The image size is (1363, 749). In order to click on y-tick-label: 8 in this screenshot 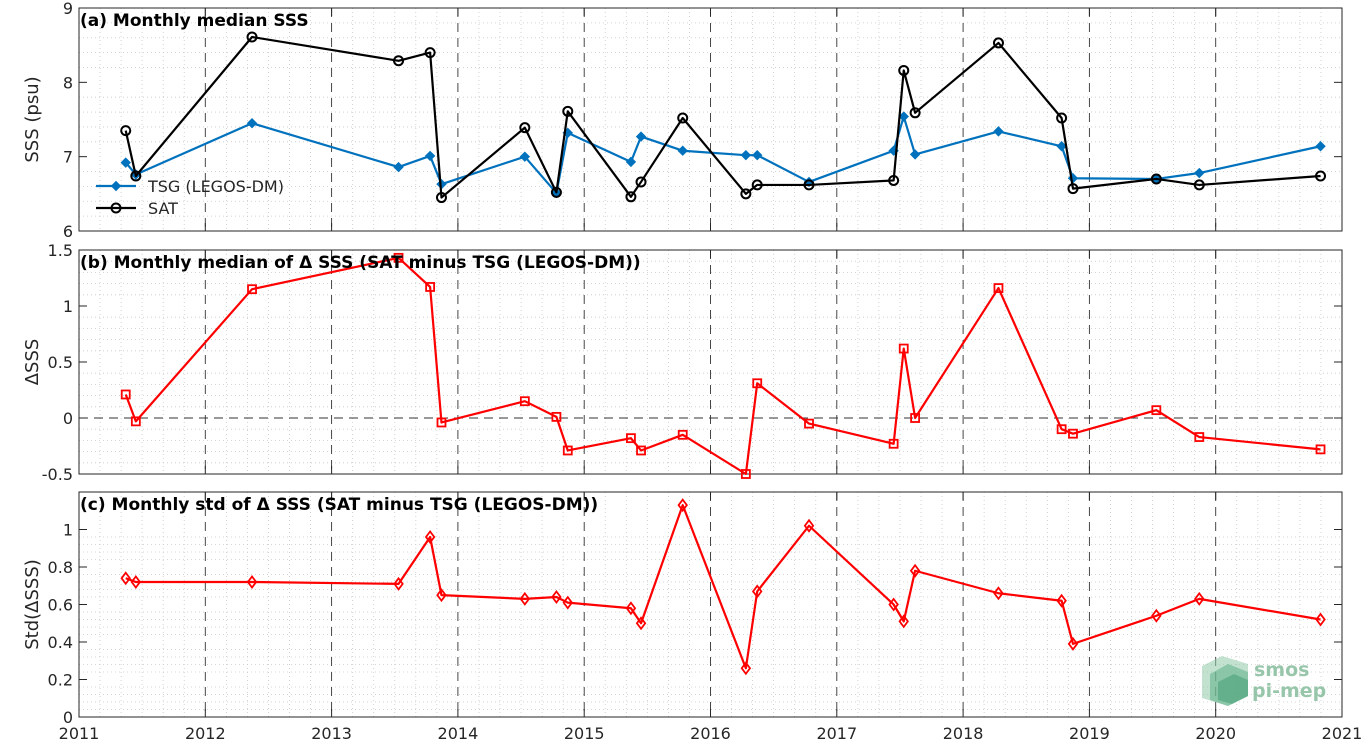, I will do `click(68, 82)`.